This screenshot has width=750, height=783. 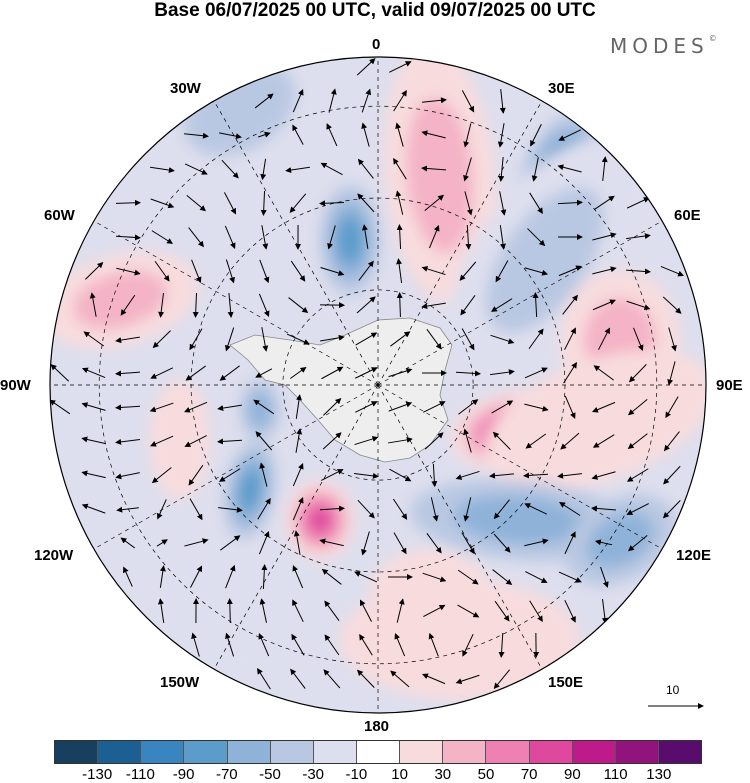 I want to click on colorbar-tick-label: 10, so click(x=399, y=774).